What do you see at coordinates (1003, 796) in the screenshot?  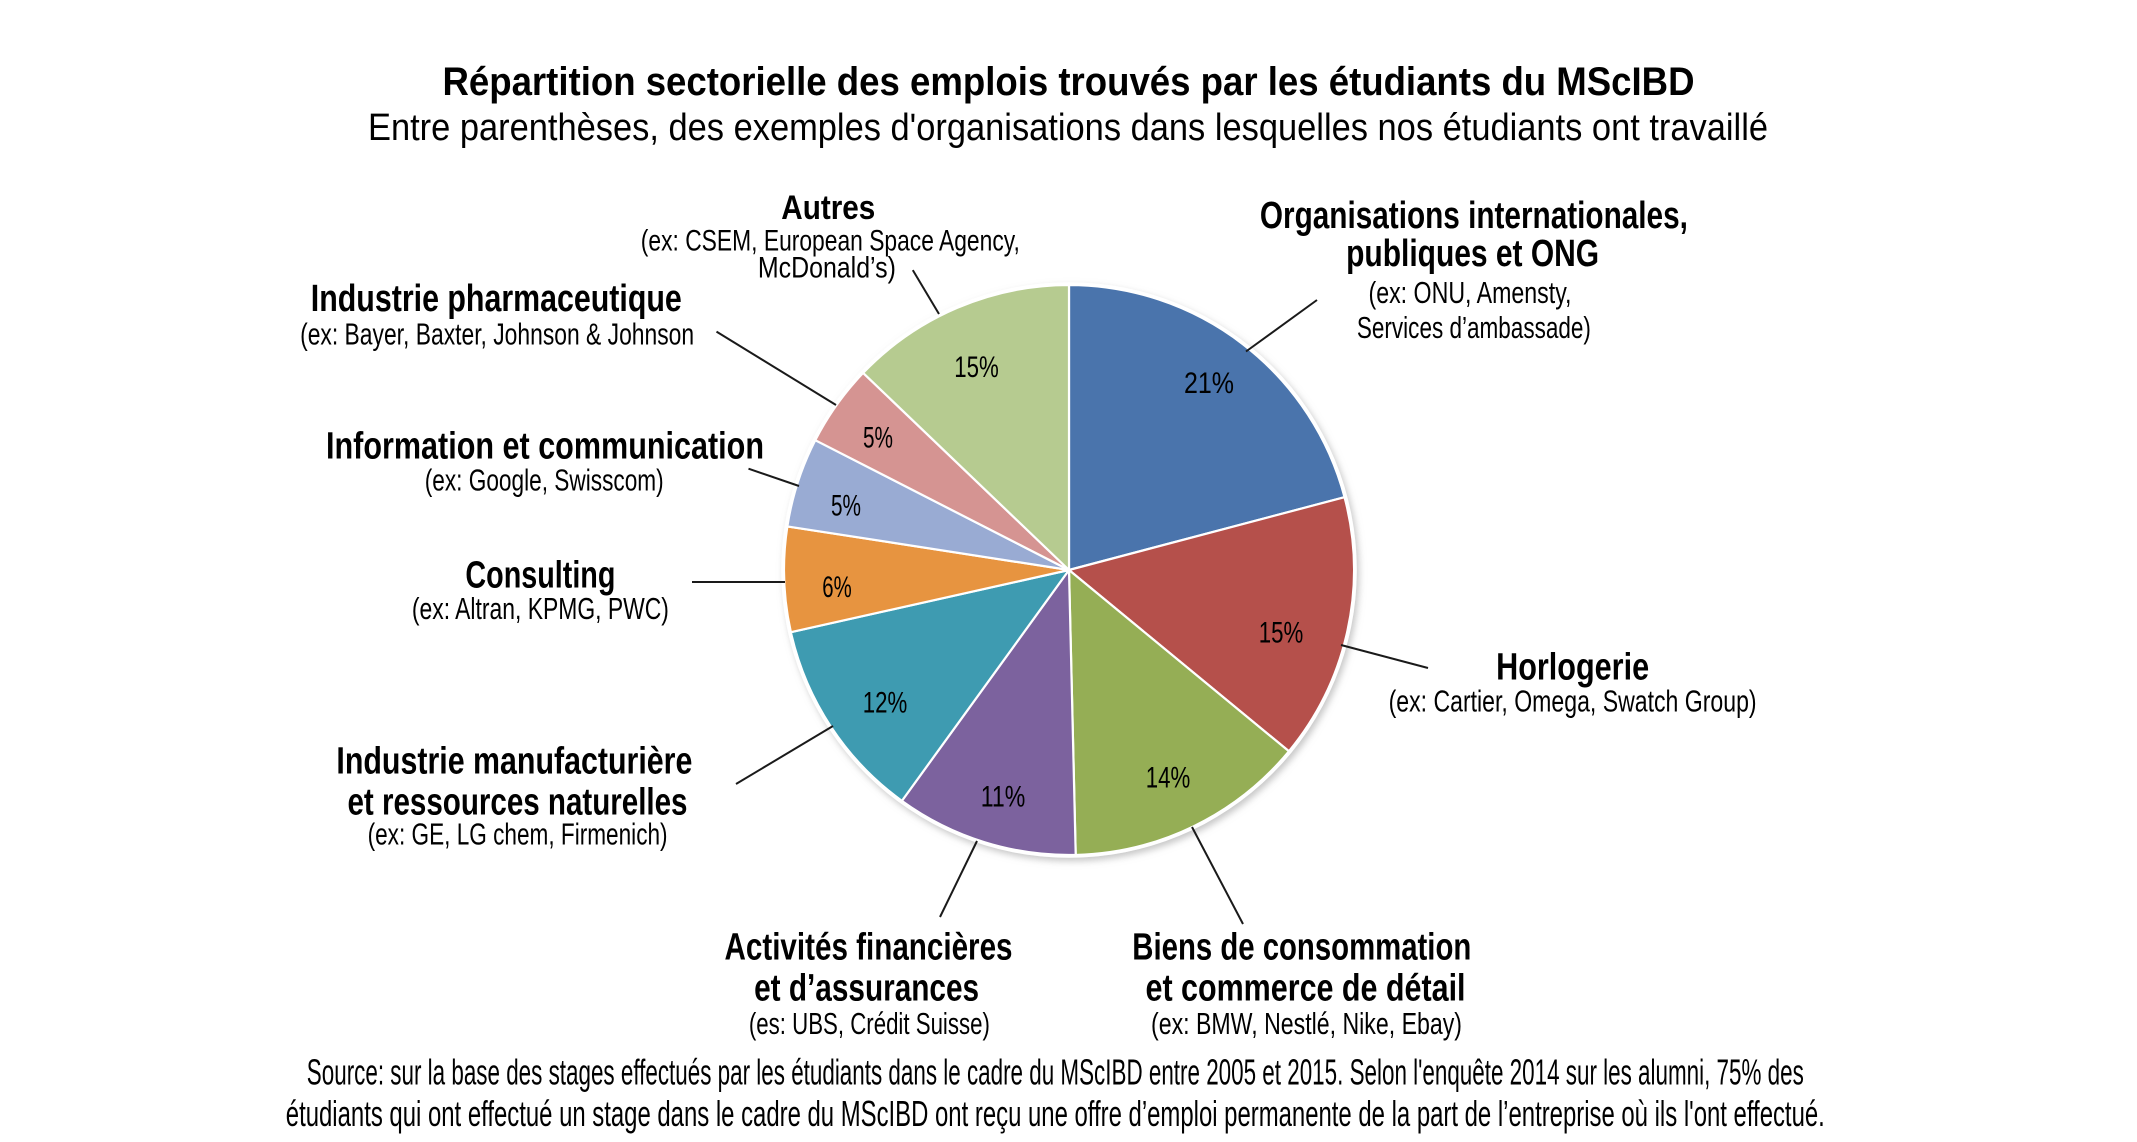 I see `svg-text: 11%` at bounding box center [1003, 796].